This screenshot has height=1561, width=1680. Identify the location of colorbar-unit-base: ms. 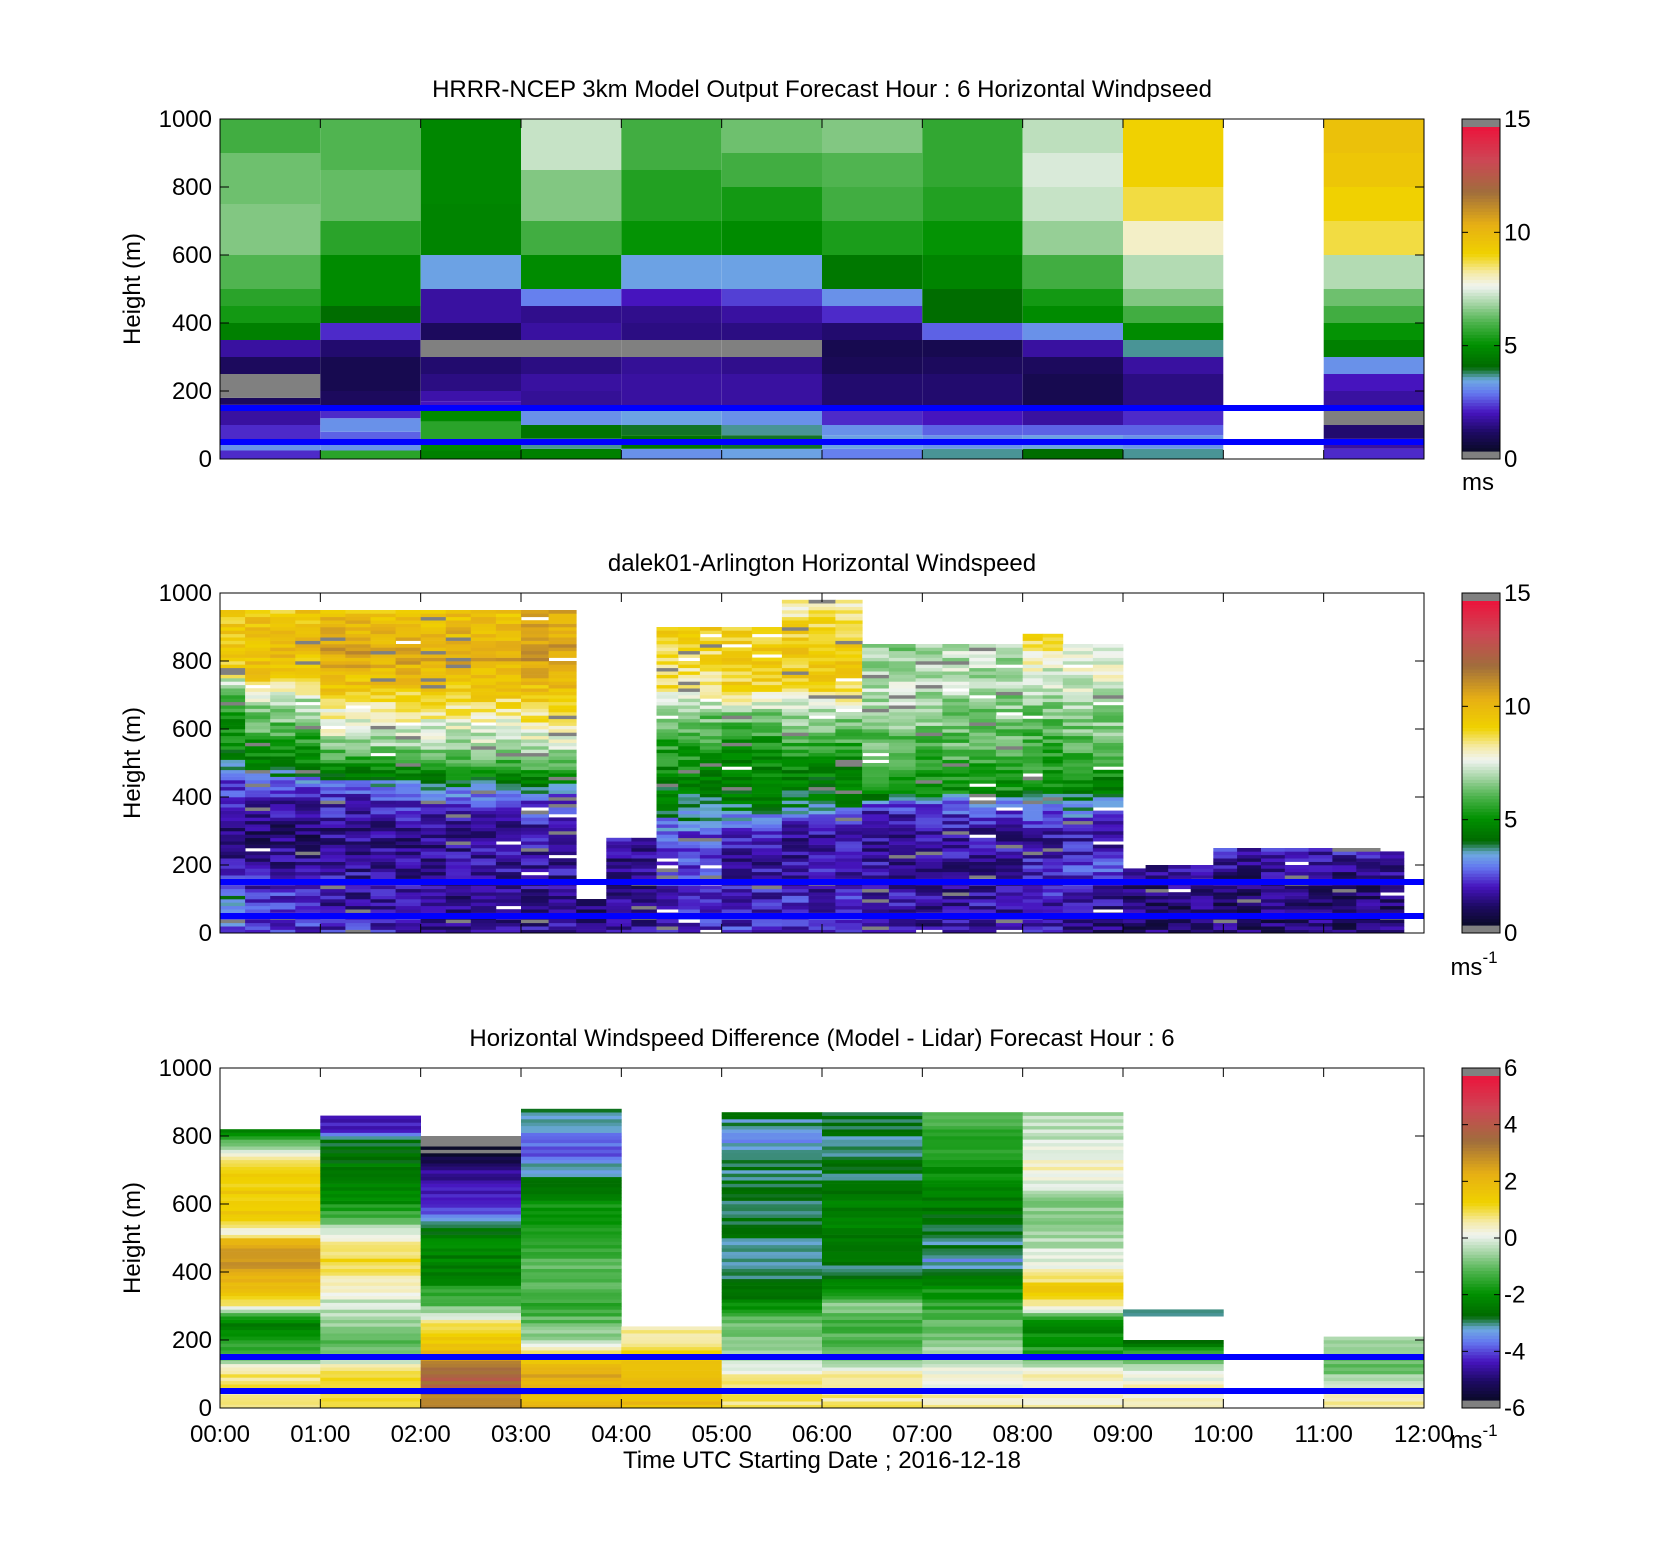
(1466, 1440).